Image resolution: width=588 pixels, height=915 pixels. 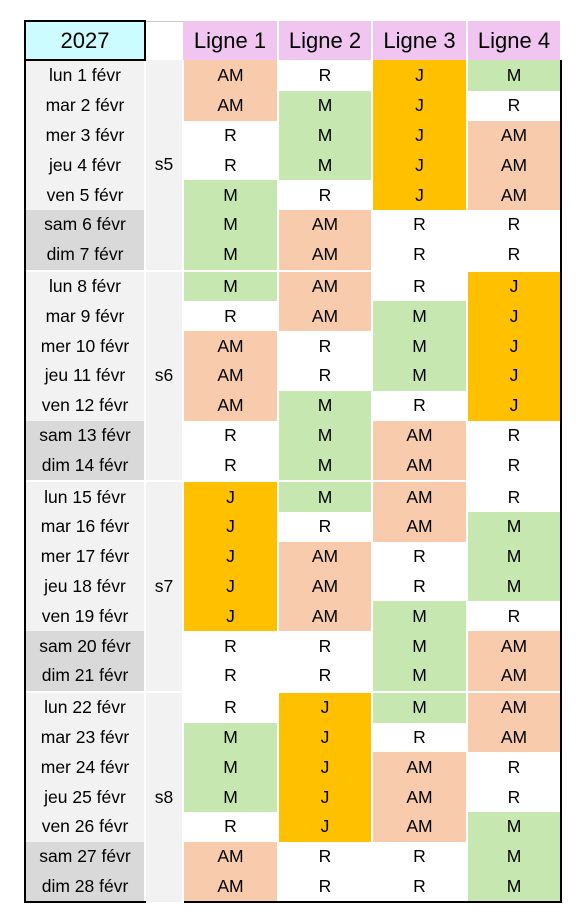 What do you see at coordinates (293, 375) in the screenshot?
I see `day-row: jeu 11 févr AM R M J` at bounding box center [293, 375].